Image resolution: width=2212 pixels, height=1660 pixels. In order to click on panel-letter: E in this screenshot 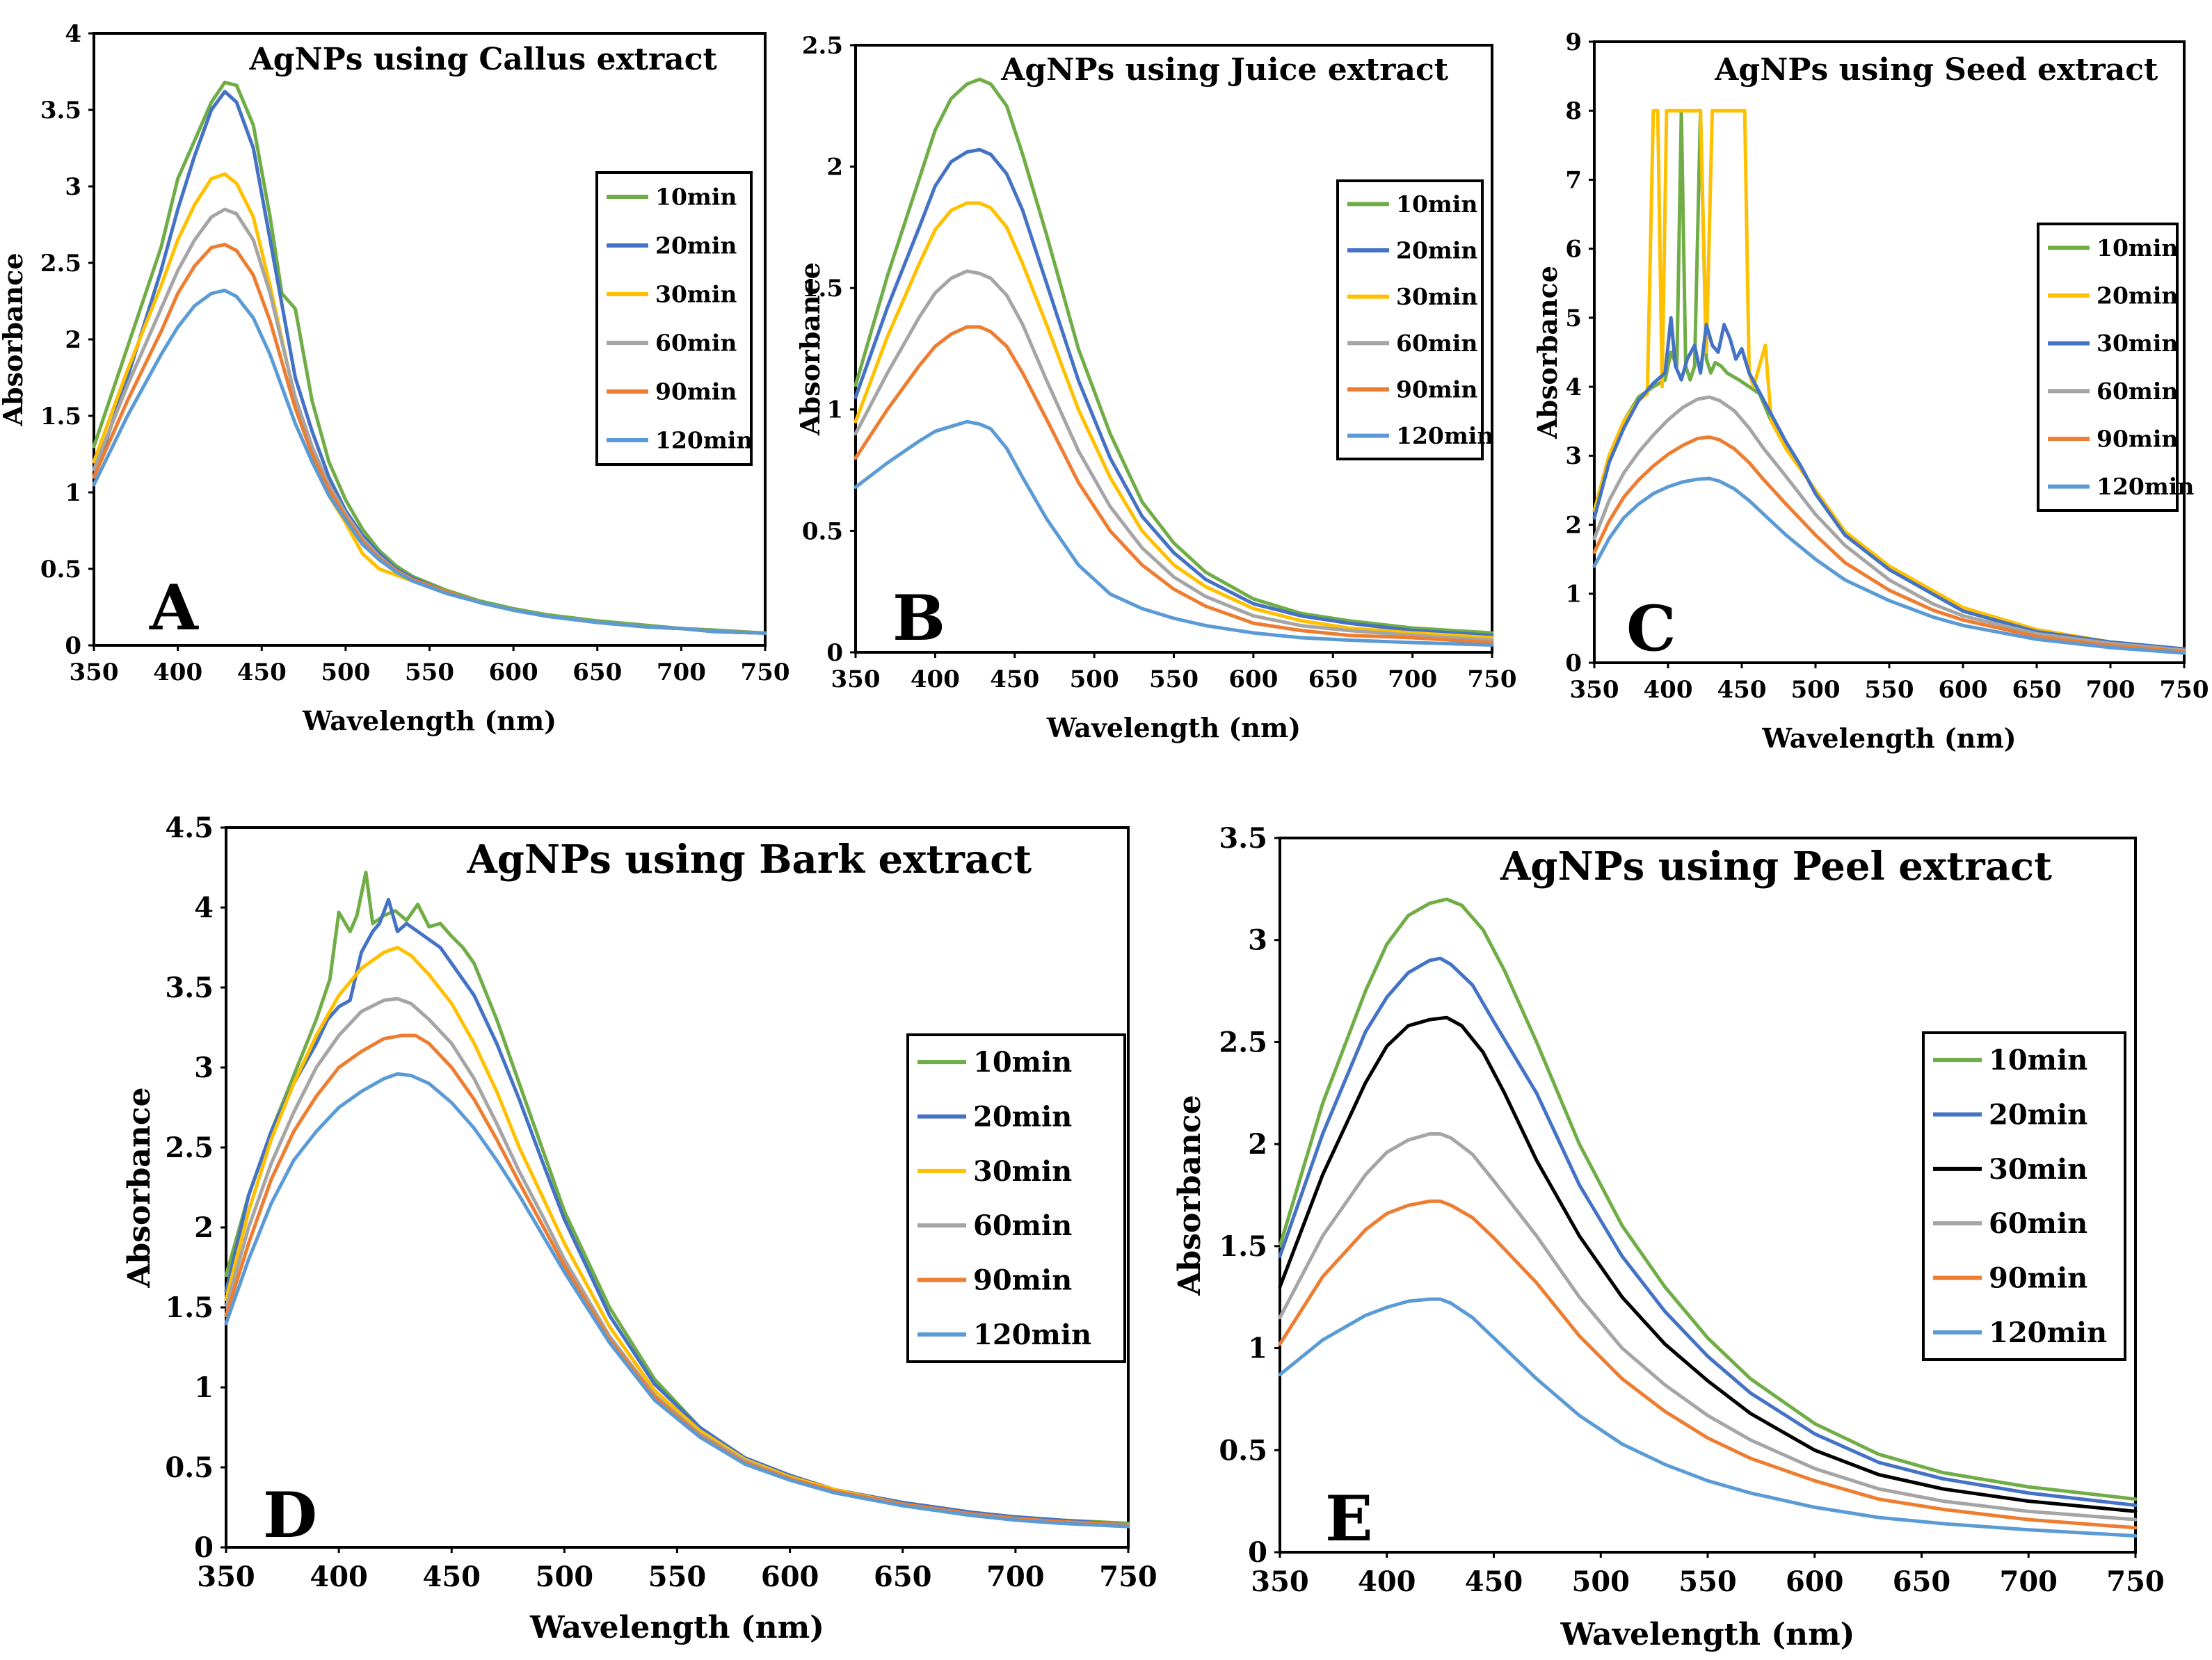, I will do `click(1349, 1519)`.